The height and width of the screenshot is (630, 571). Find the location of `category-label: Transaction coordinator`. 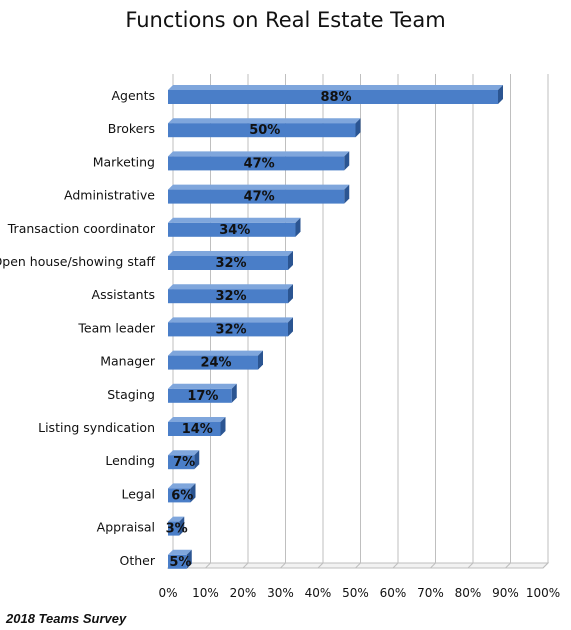

category-label: Transaction coordinator is located at coordinates (81, 228).